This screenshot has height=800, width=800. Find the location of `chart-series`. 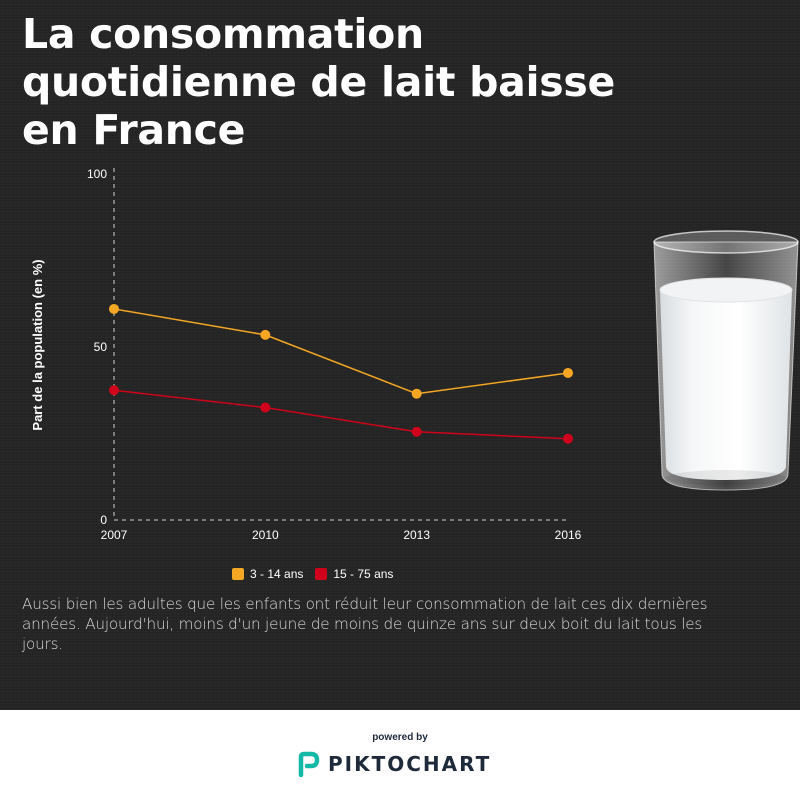

chart-series is located at coordinates (341, 373).